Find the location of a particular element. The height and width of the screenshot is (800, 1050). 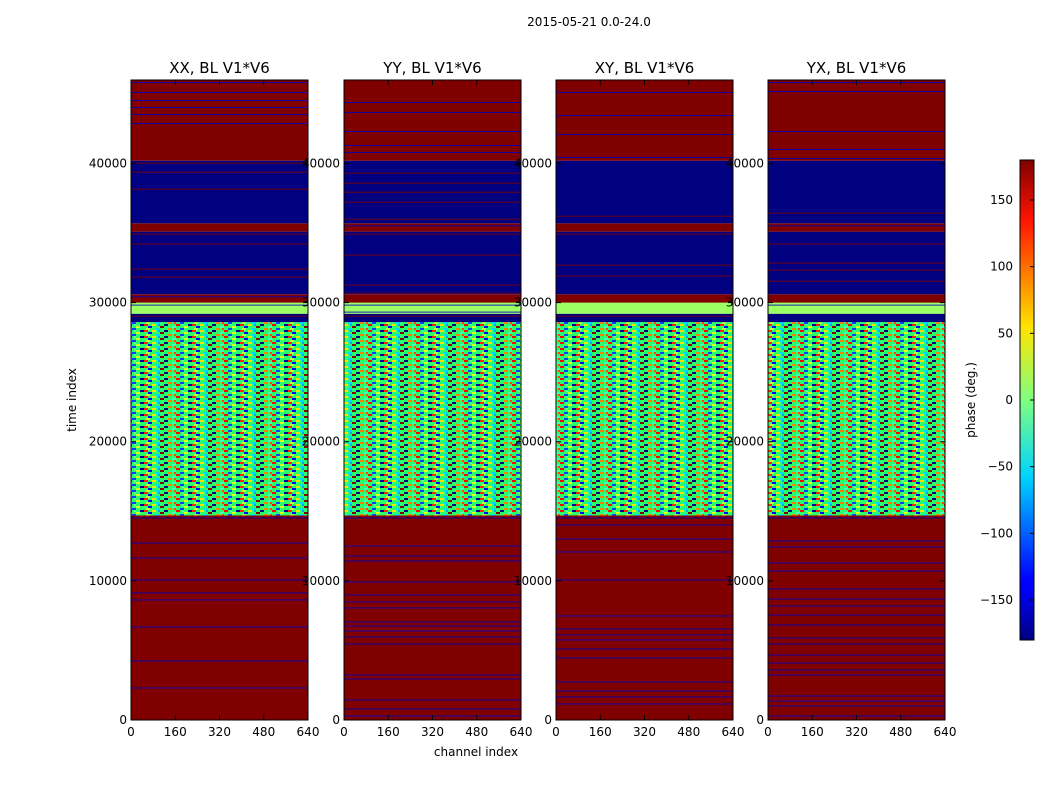

colorbar-tick-label: 150 is located at coordinates (1001, 200).